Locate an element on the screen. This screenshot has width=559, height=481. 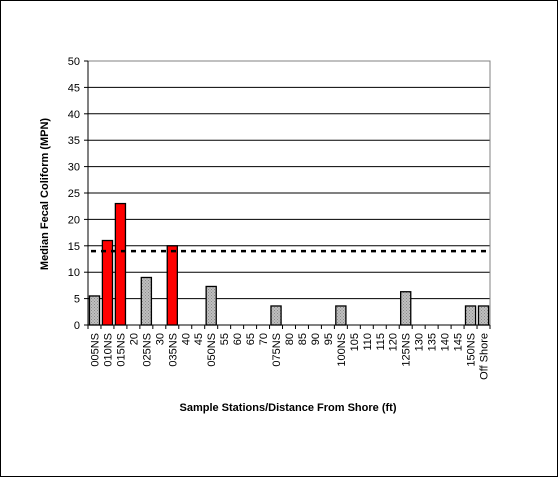
bar-025ns is located at coordinates (146, 301).